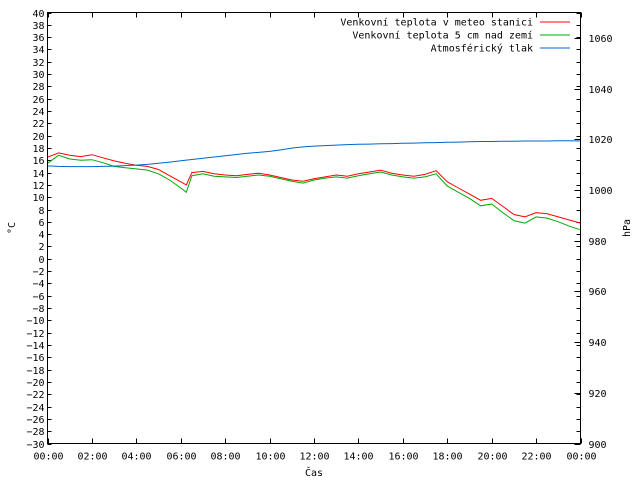  What do you see at coordinates (38, 272) in the screenshot?
I see `y-tick-label: −2` at bounding box center [38, 272].